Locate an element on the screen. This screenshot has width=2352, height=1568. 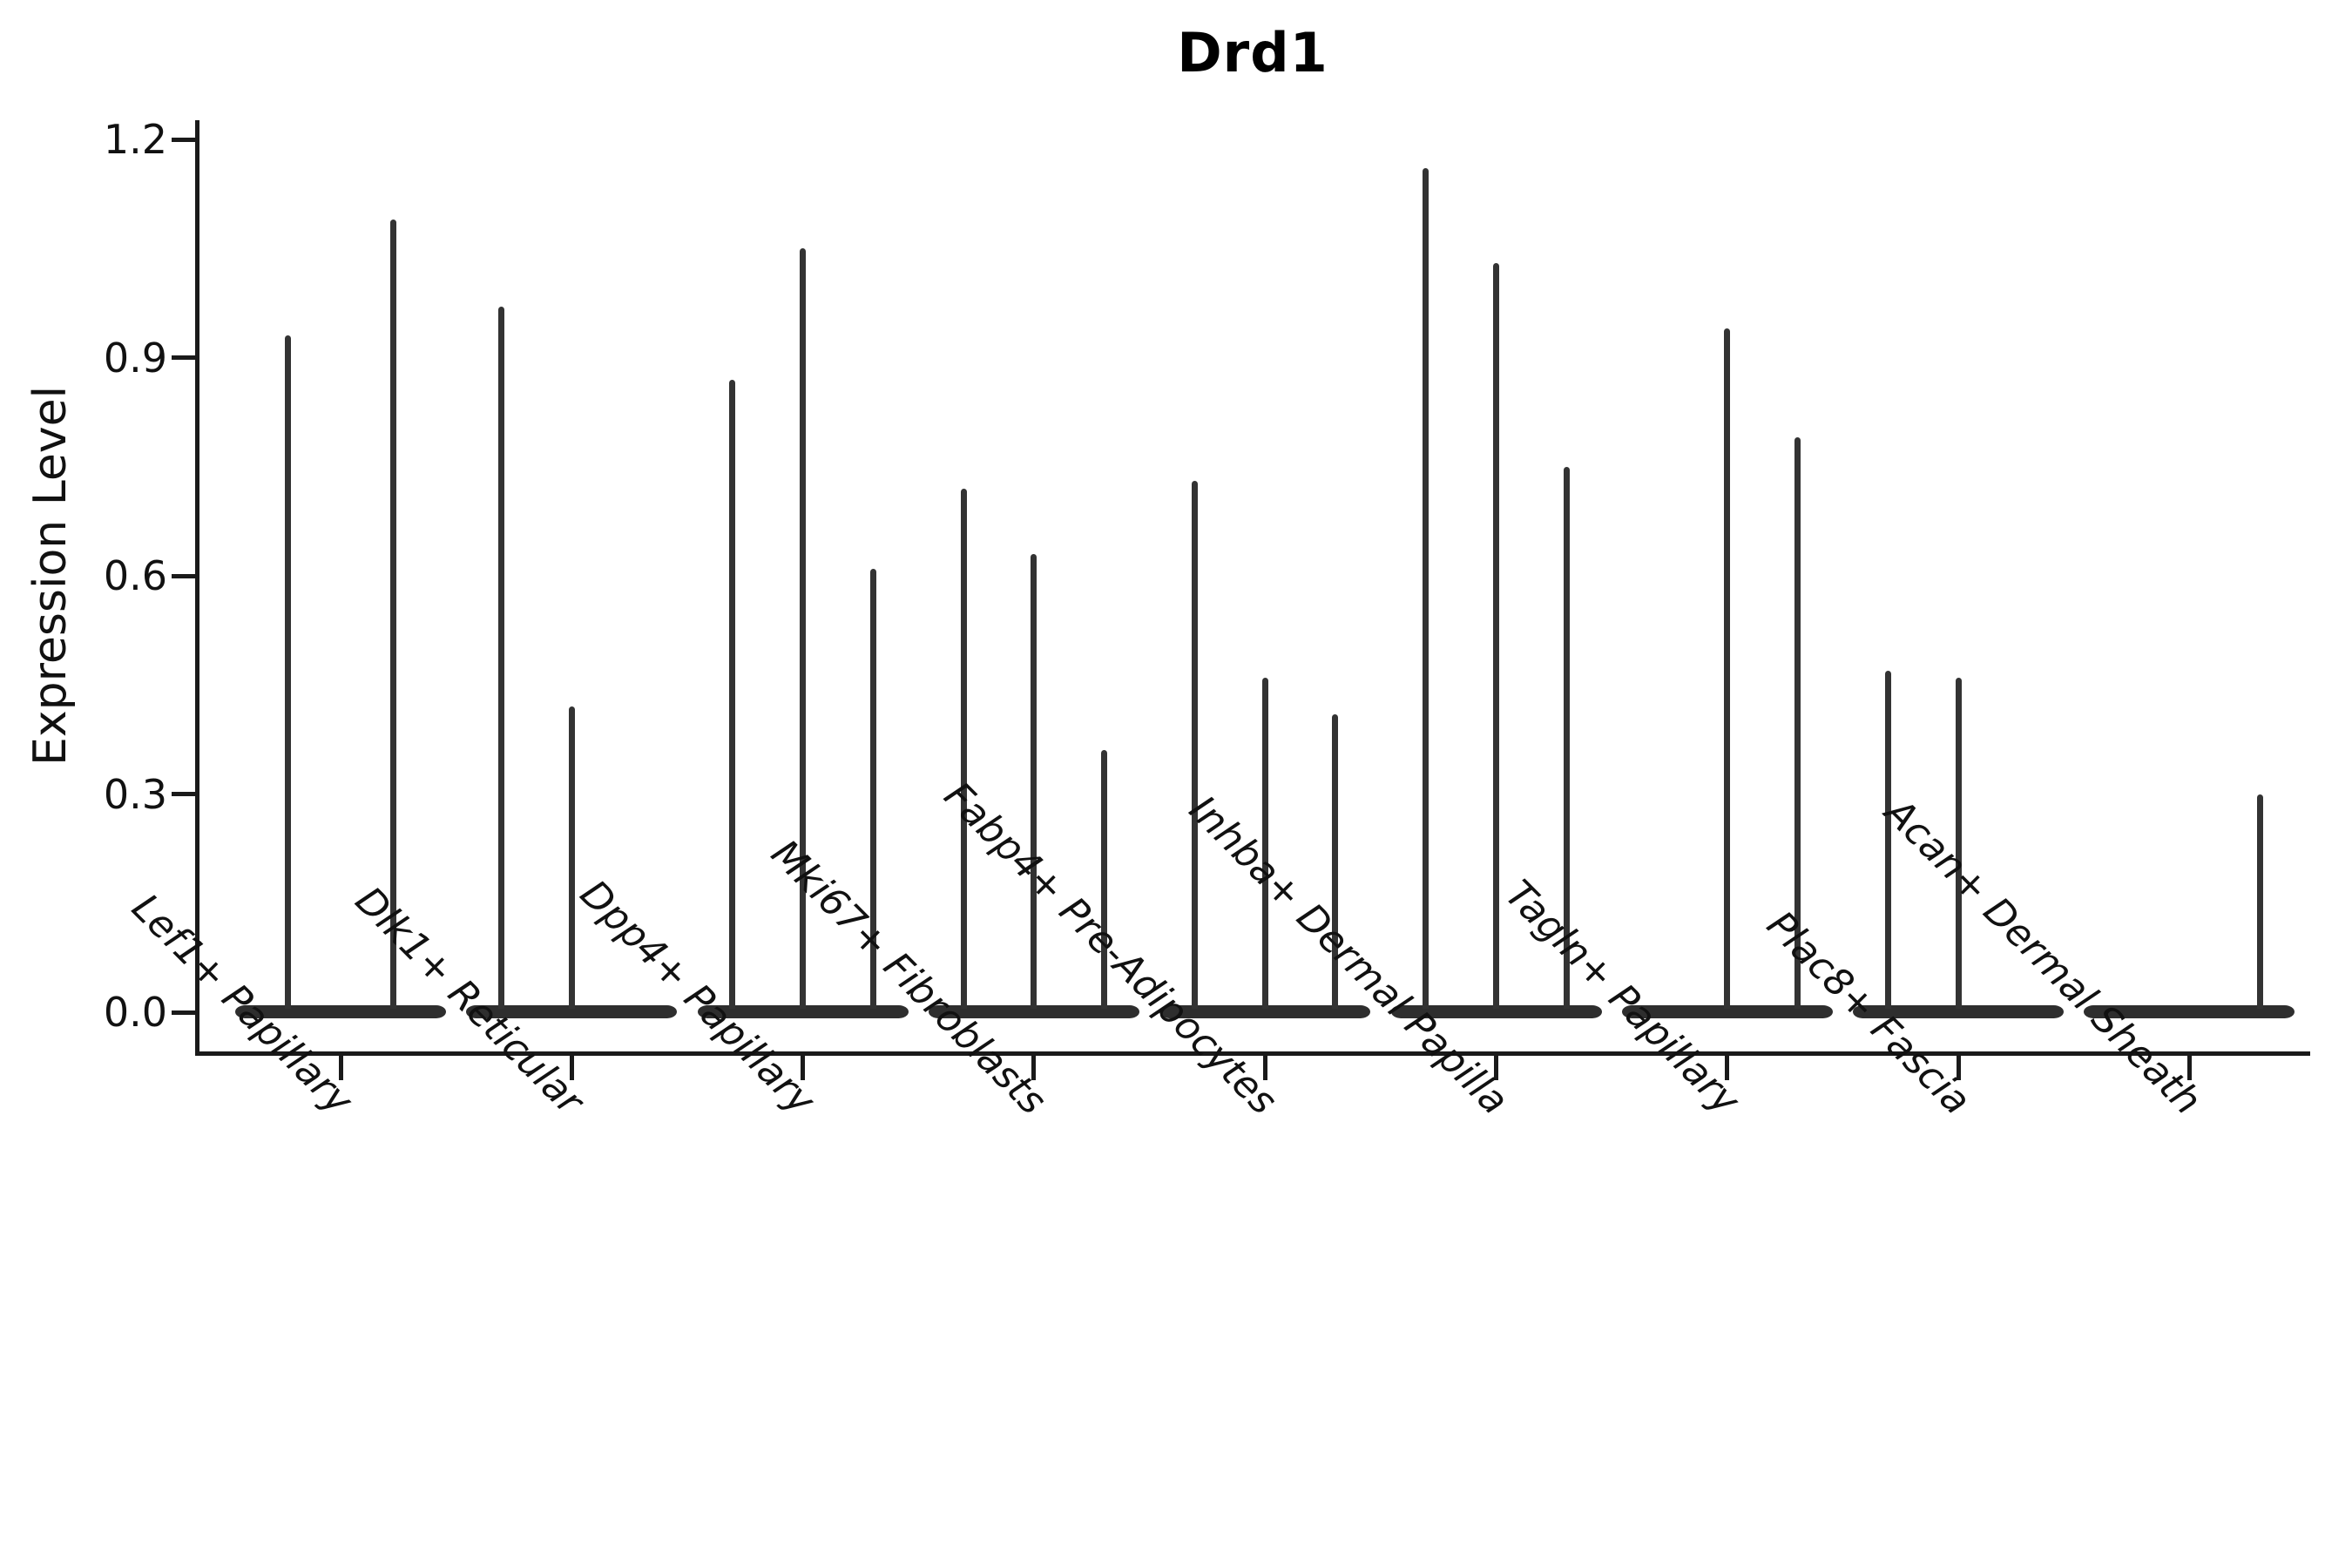
y-tick-label: 0.3 is located at coordinates (135, 794).